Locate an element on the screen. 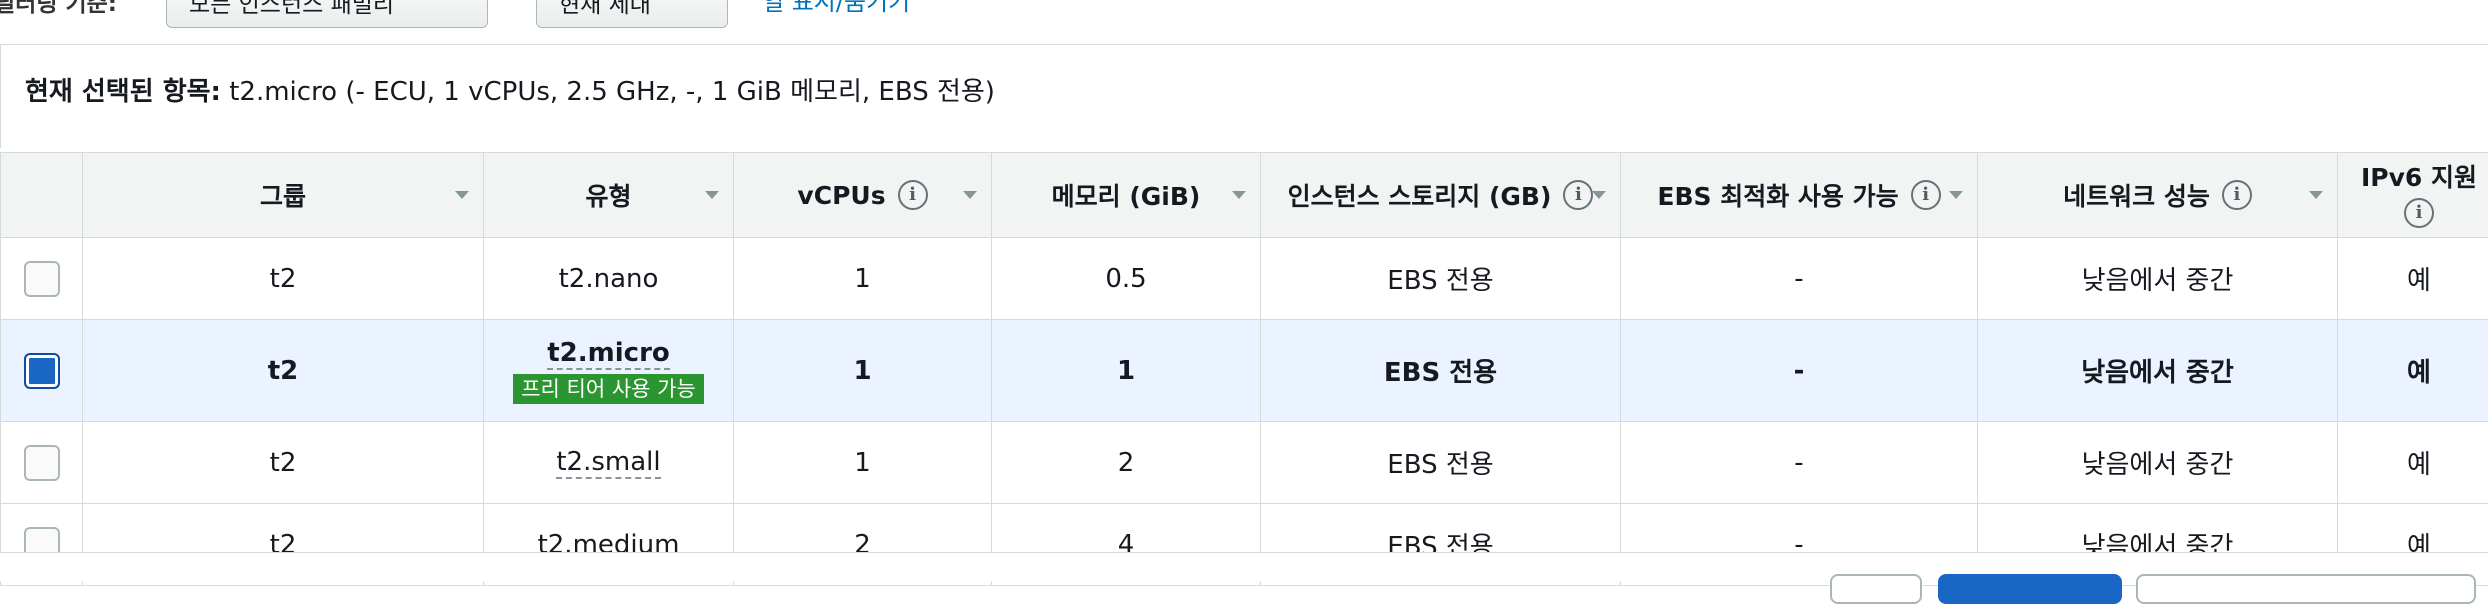  row-checkbox-checked is located at coordinates (42, 371).